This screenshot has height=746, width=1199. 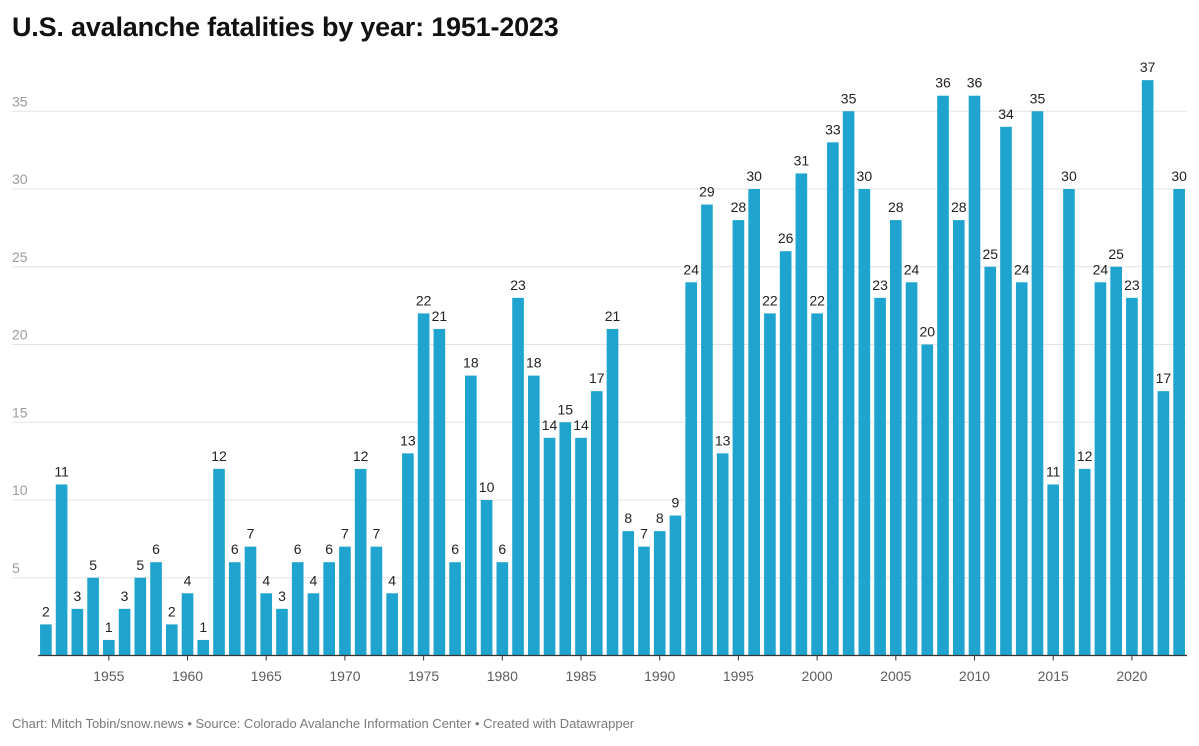 What do you see at coordinates (1006, 114) in the screenshot?
I see `bar-value-label: 34` at bounding box center [1006, 114].